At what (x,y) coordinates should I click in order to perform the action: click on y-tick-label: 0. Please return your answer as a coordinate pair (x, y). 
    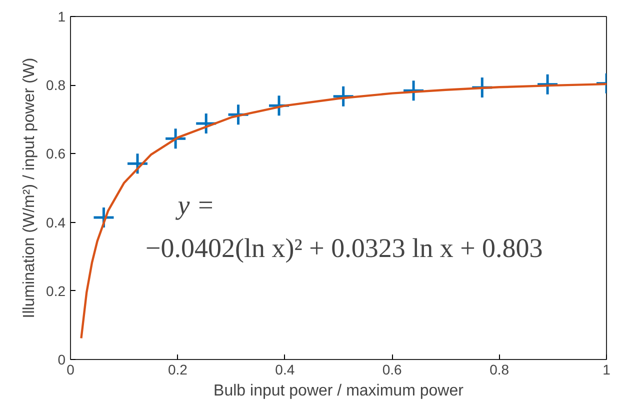
    Looking at the image, I should click on (62, 360).